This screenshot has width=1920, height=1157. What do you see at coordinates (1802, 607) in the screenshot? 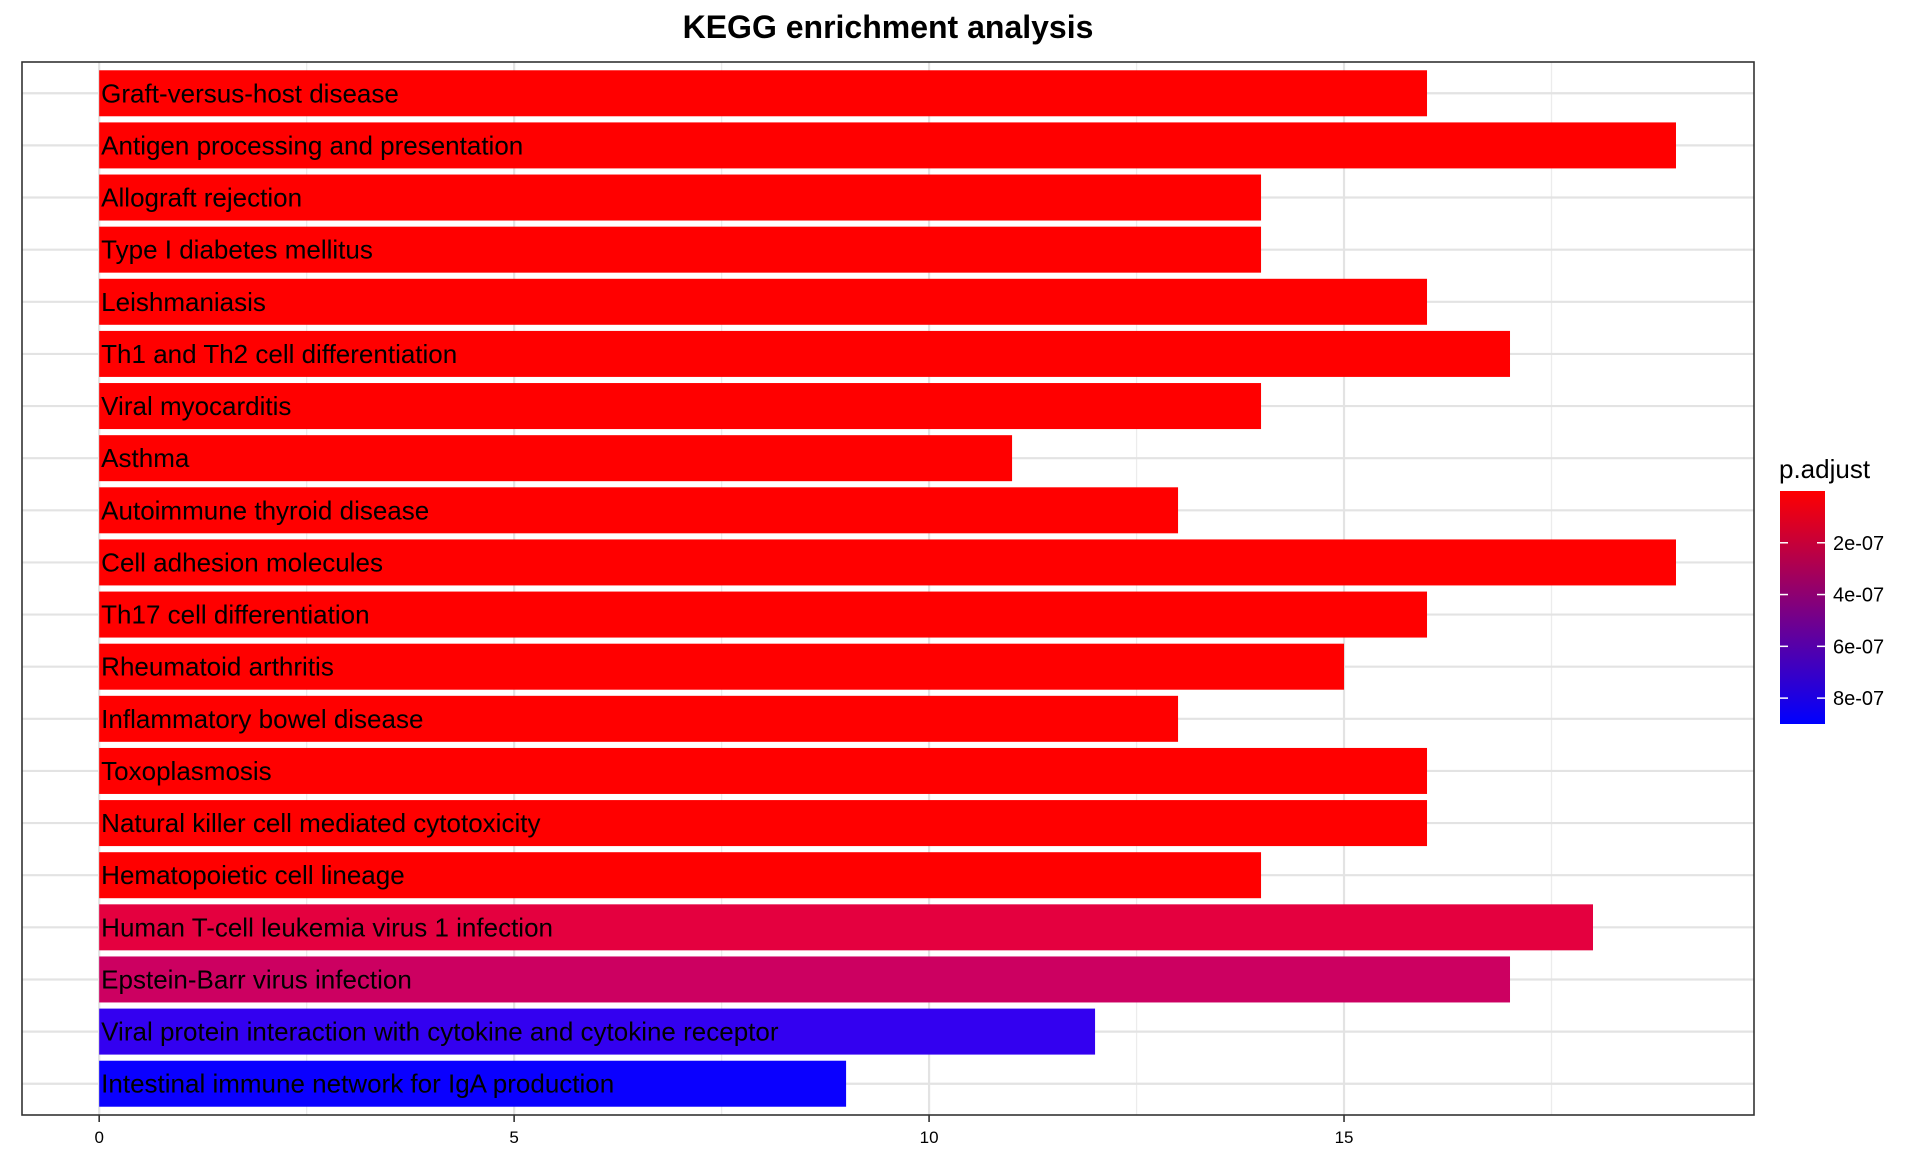
I see `legend-colorbar` at bounding box center [1802, 607].